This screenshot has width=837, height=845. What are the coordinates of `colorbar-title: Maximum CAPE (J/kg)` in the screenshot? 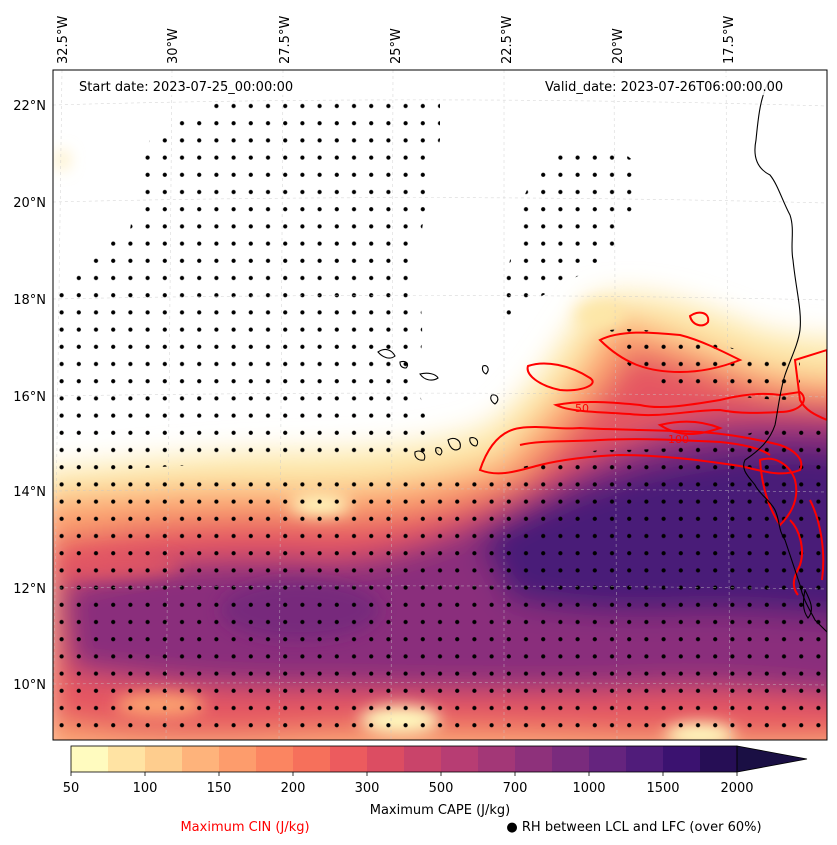 It's located at (440, 810).